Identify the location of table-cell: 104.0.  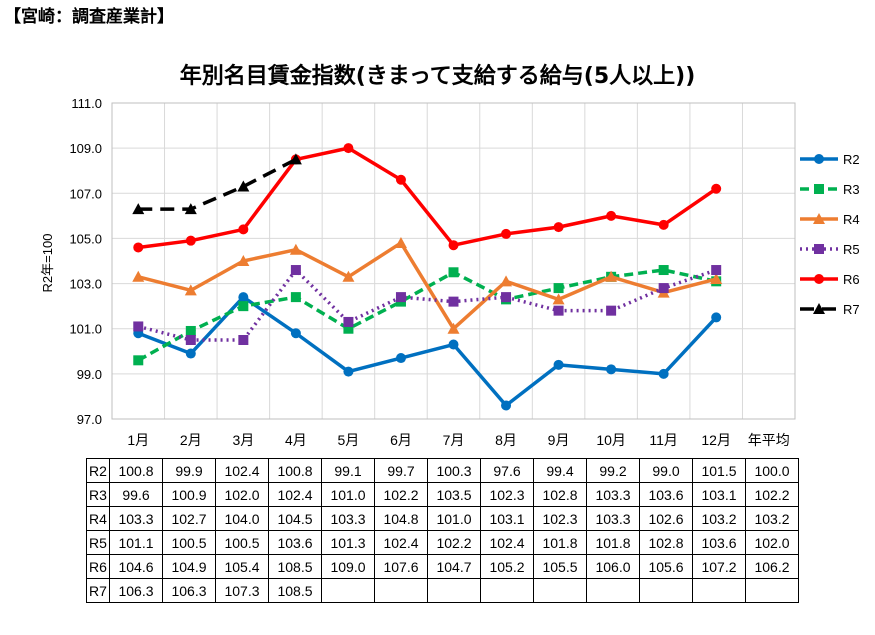
(242, 518).